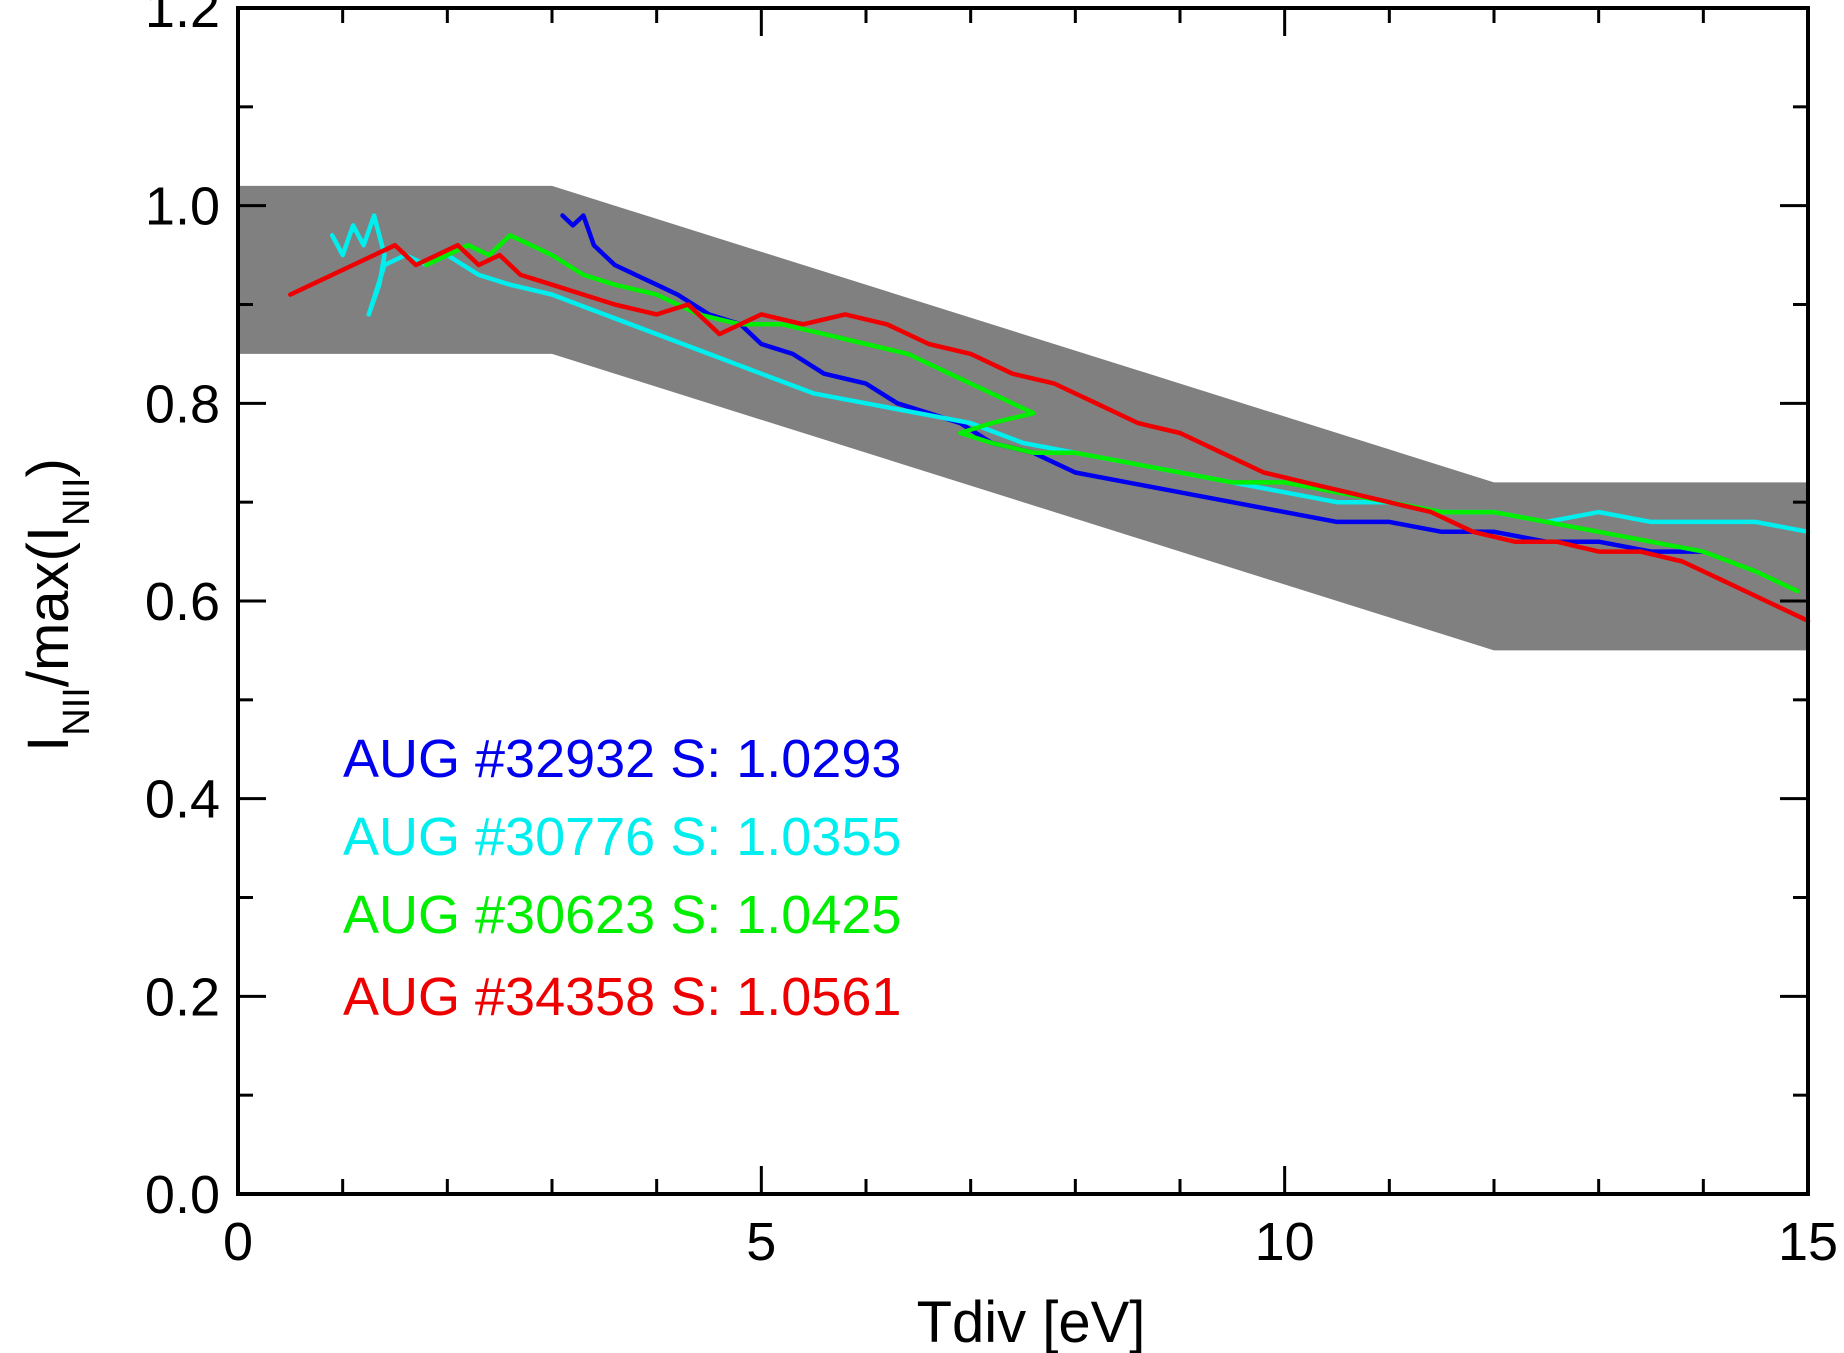  Describe the element at coordinates (182, 1195) in the screenshot. I see `y-tick-label: 0.0` at that location.